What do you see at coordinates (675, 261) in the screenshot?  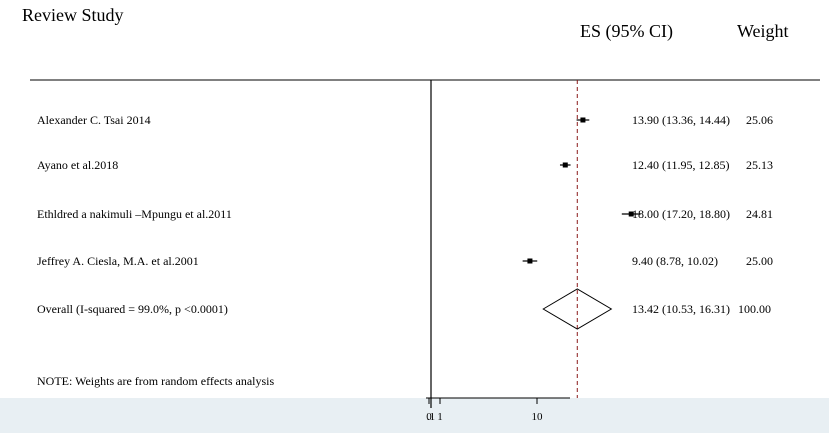 I see `es-ci-value: 9.40 (8.78, 10.02)` at bounding box center [675, 261].